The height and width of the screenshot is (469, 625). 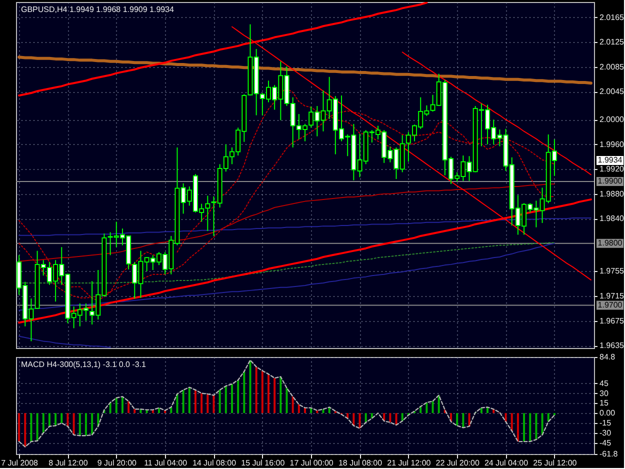 I want to click on chart-title: MACD H4-300(5,13,1) -3.1 0.0 -3.1, so click(x=83, y=364).